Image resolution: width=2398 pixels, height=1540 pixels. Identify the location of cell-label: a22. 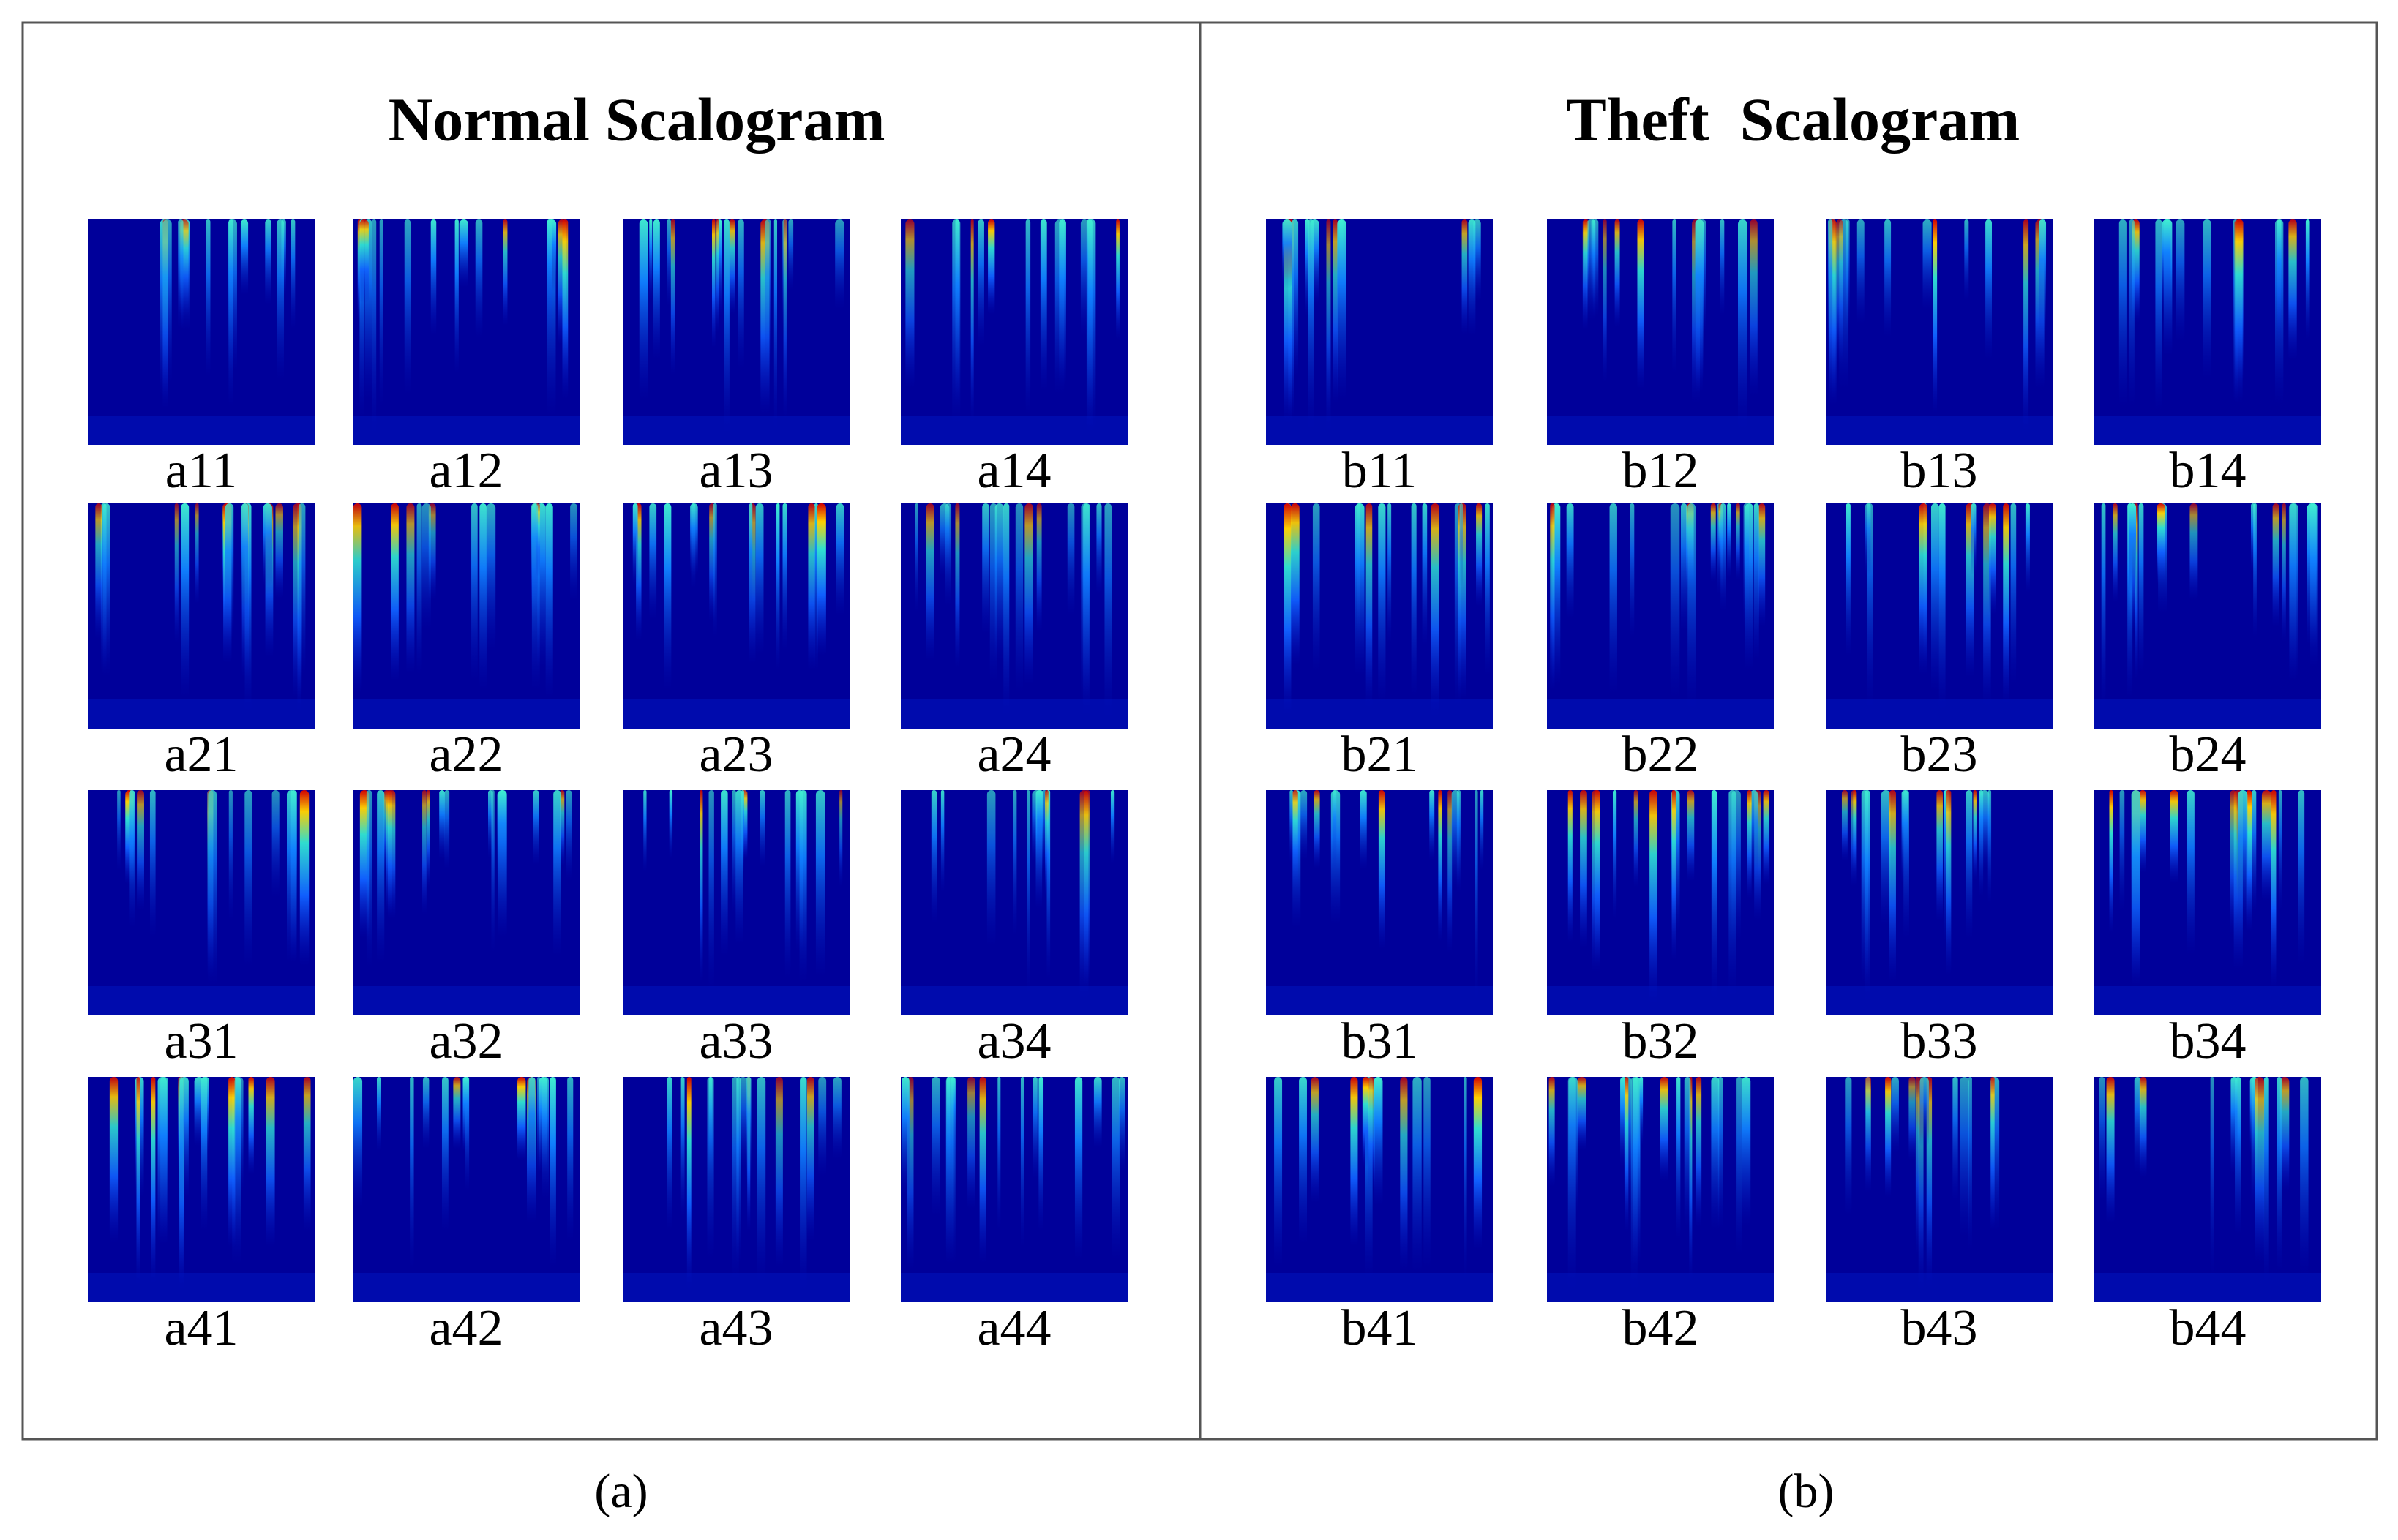
(466, 754).